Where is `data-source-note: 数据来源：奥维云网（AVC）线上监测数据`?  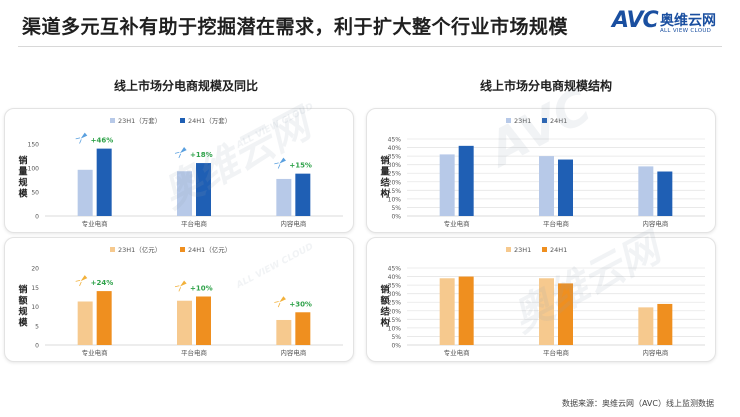
data-source-note: 数据来源：奥维云网（AVC）线上监测数据 is located at coordinates (637, 403).